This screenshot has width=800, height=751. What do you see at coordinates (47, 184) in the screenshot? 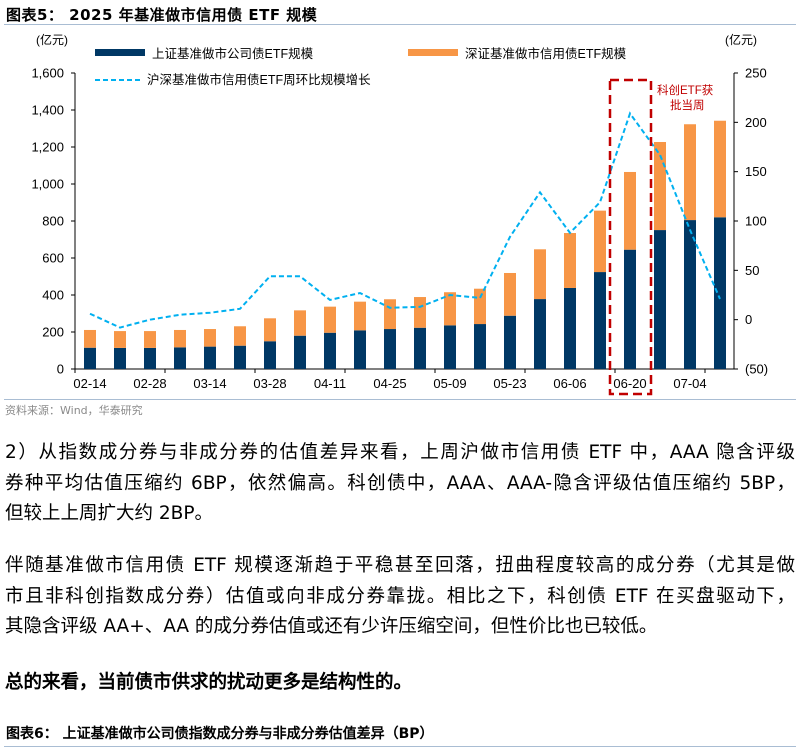
I see `left-tick-label: 1,000` at bounding box center [47, 184].